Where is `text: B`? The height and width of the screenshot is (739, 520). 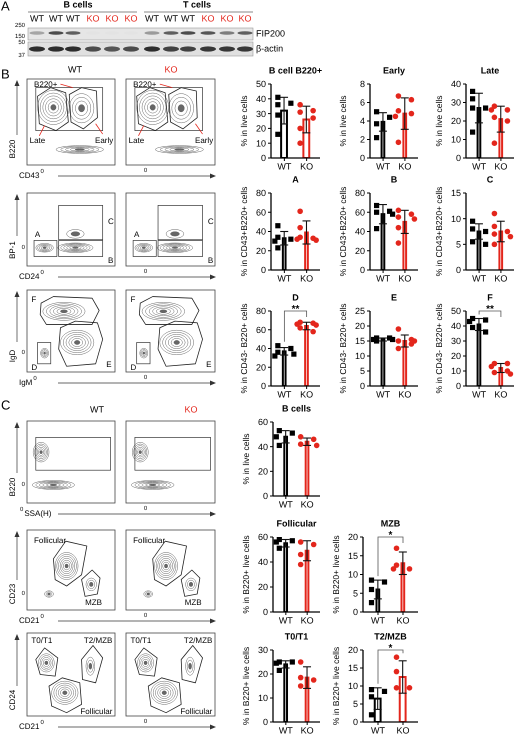
text: B is located at coordinates (5, 74).